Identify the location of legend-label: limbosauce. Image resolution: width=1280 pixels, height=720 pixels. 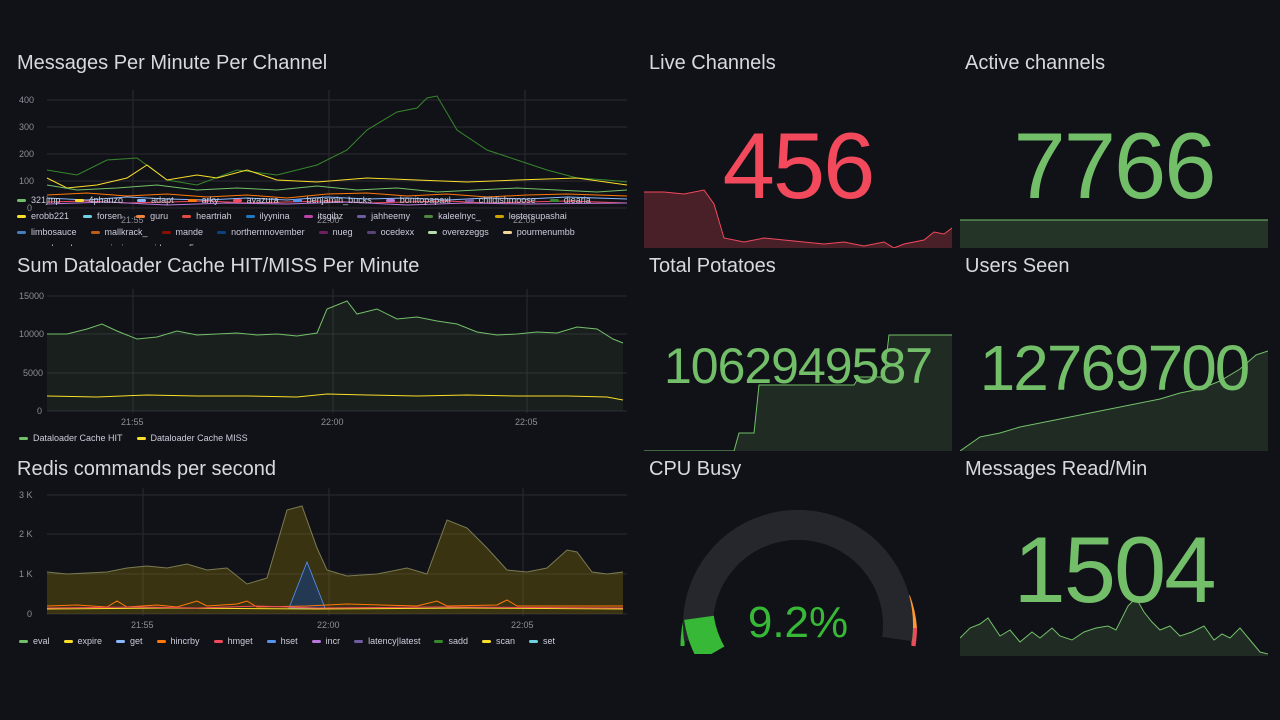
(54, 232).